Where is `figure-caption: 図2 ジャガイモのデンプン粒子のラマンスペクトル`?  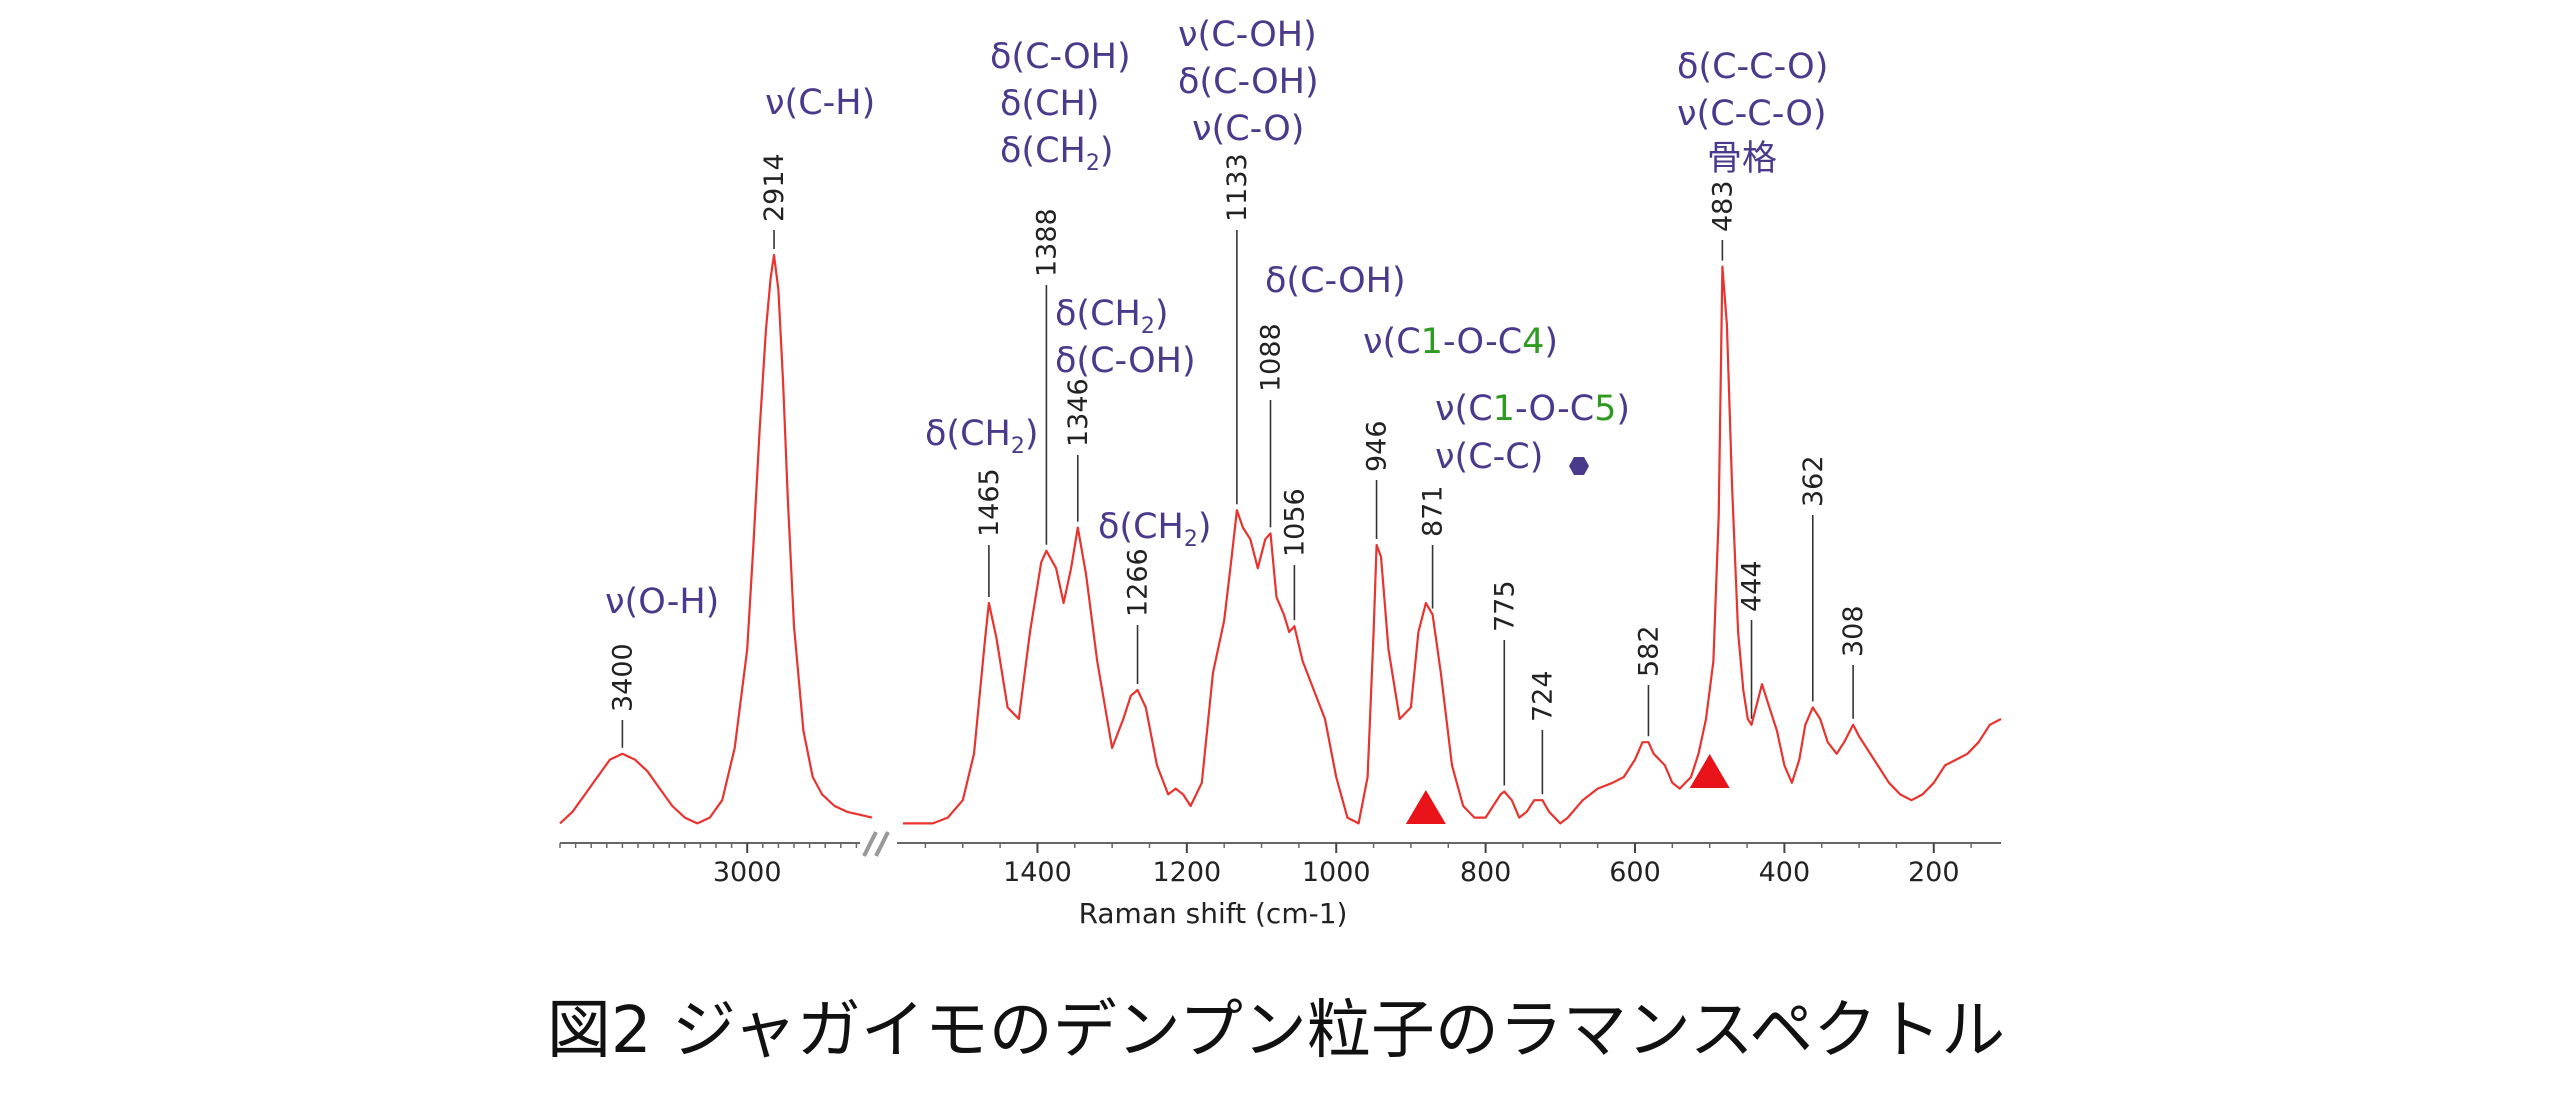 figure-caption: 図2 ジャガイモのデンプン粒子のラマンスペクトル is located at coordinates (1276, 1031).